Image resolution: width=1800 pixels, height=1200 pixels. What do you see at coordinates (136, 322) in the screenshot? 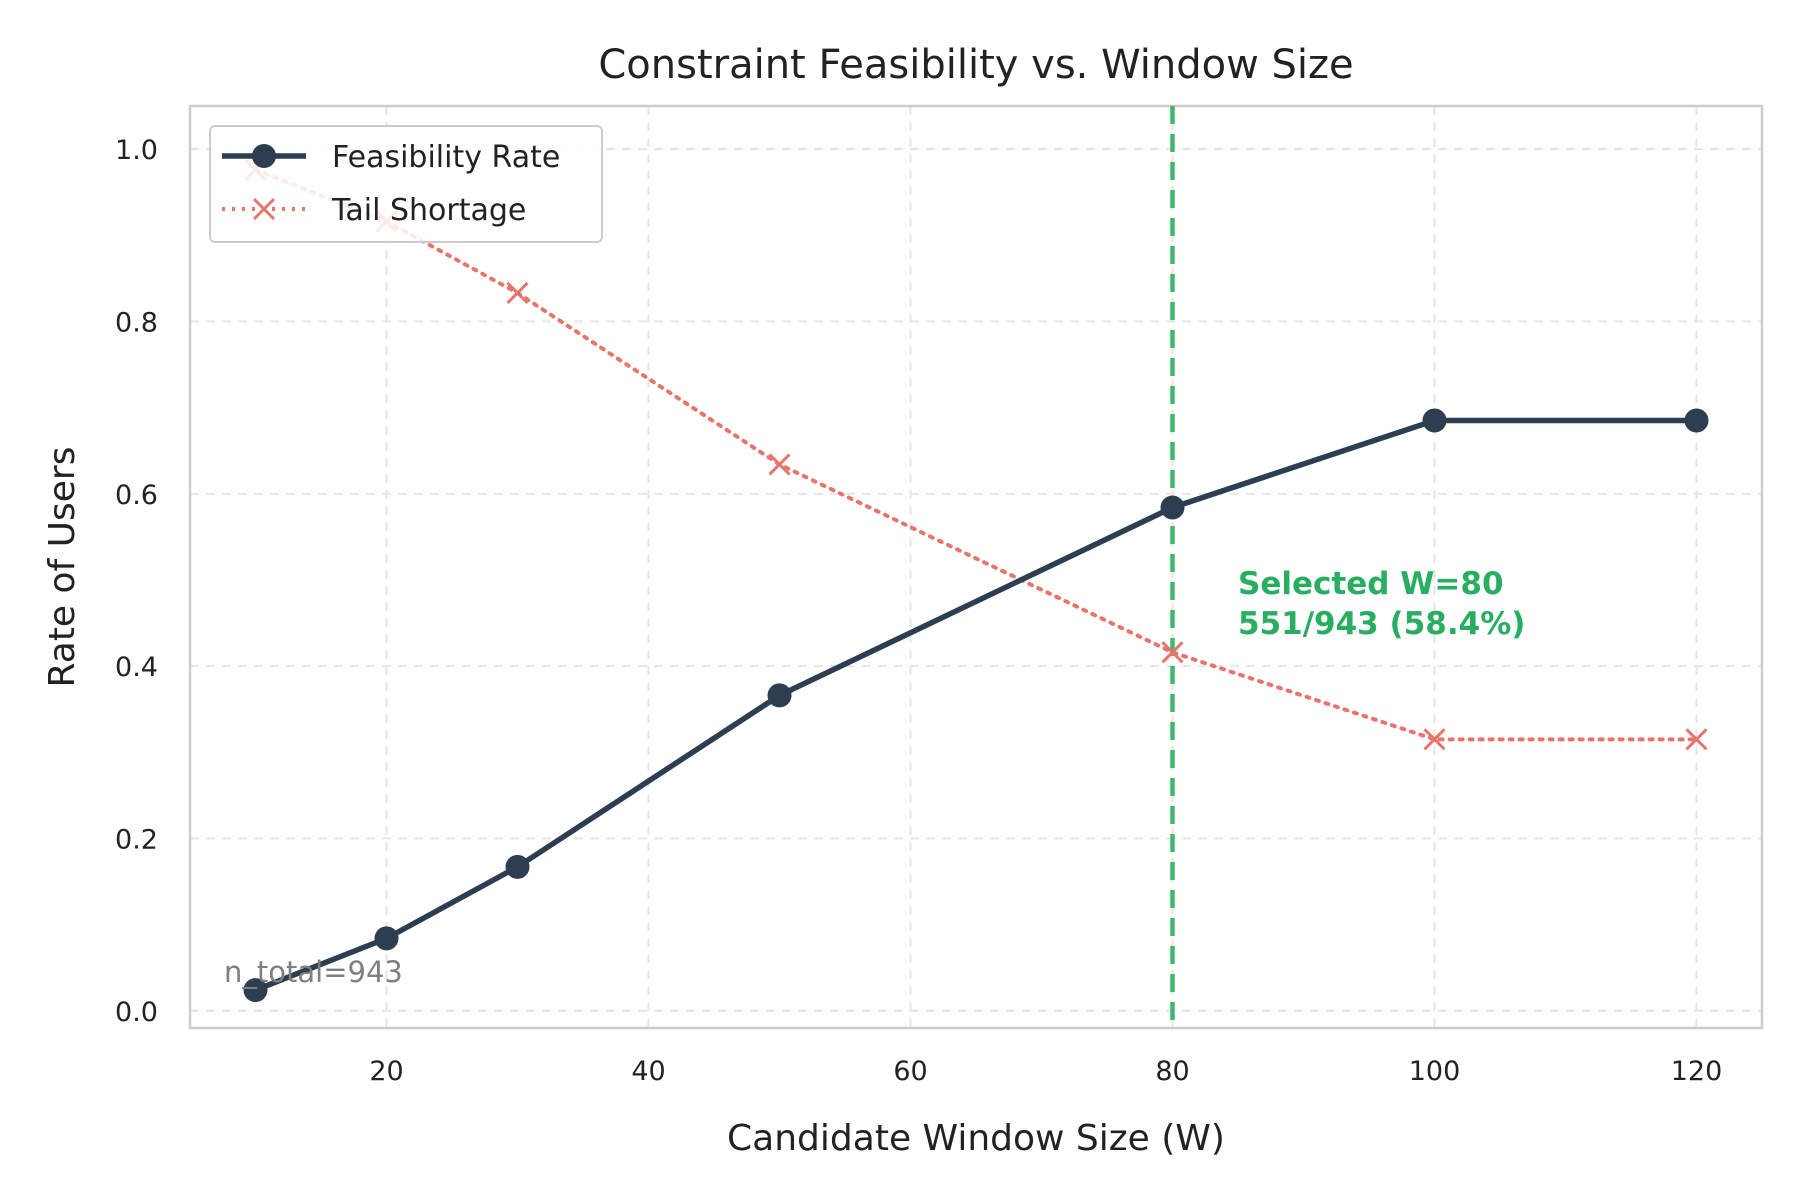
I see `y-tick-label: 0.8` at bounding box center [136, 322].